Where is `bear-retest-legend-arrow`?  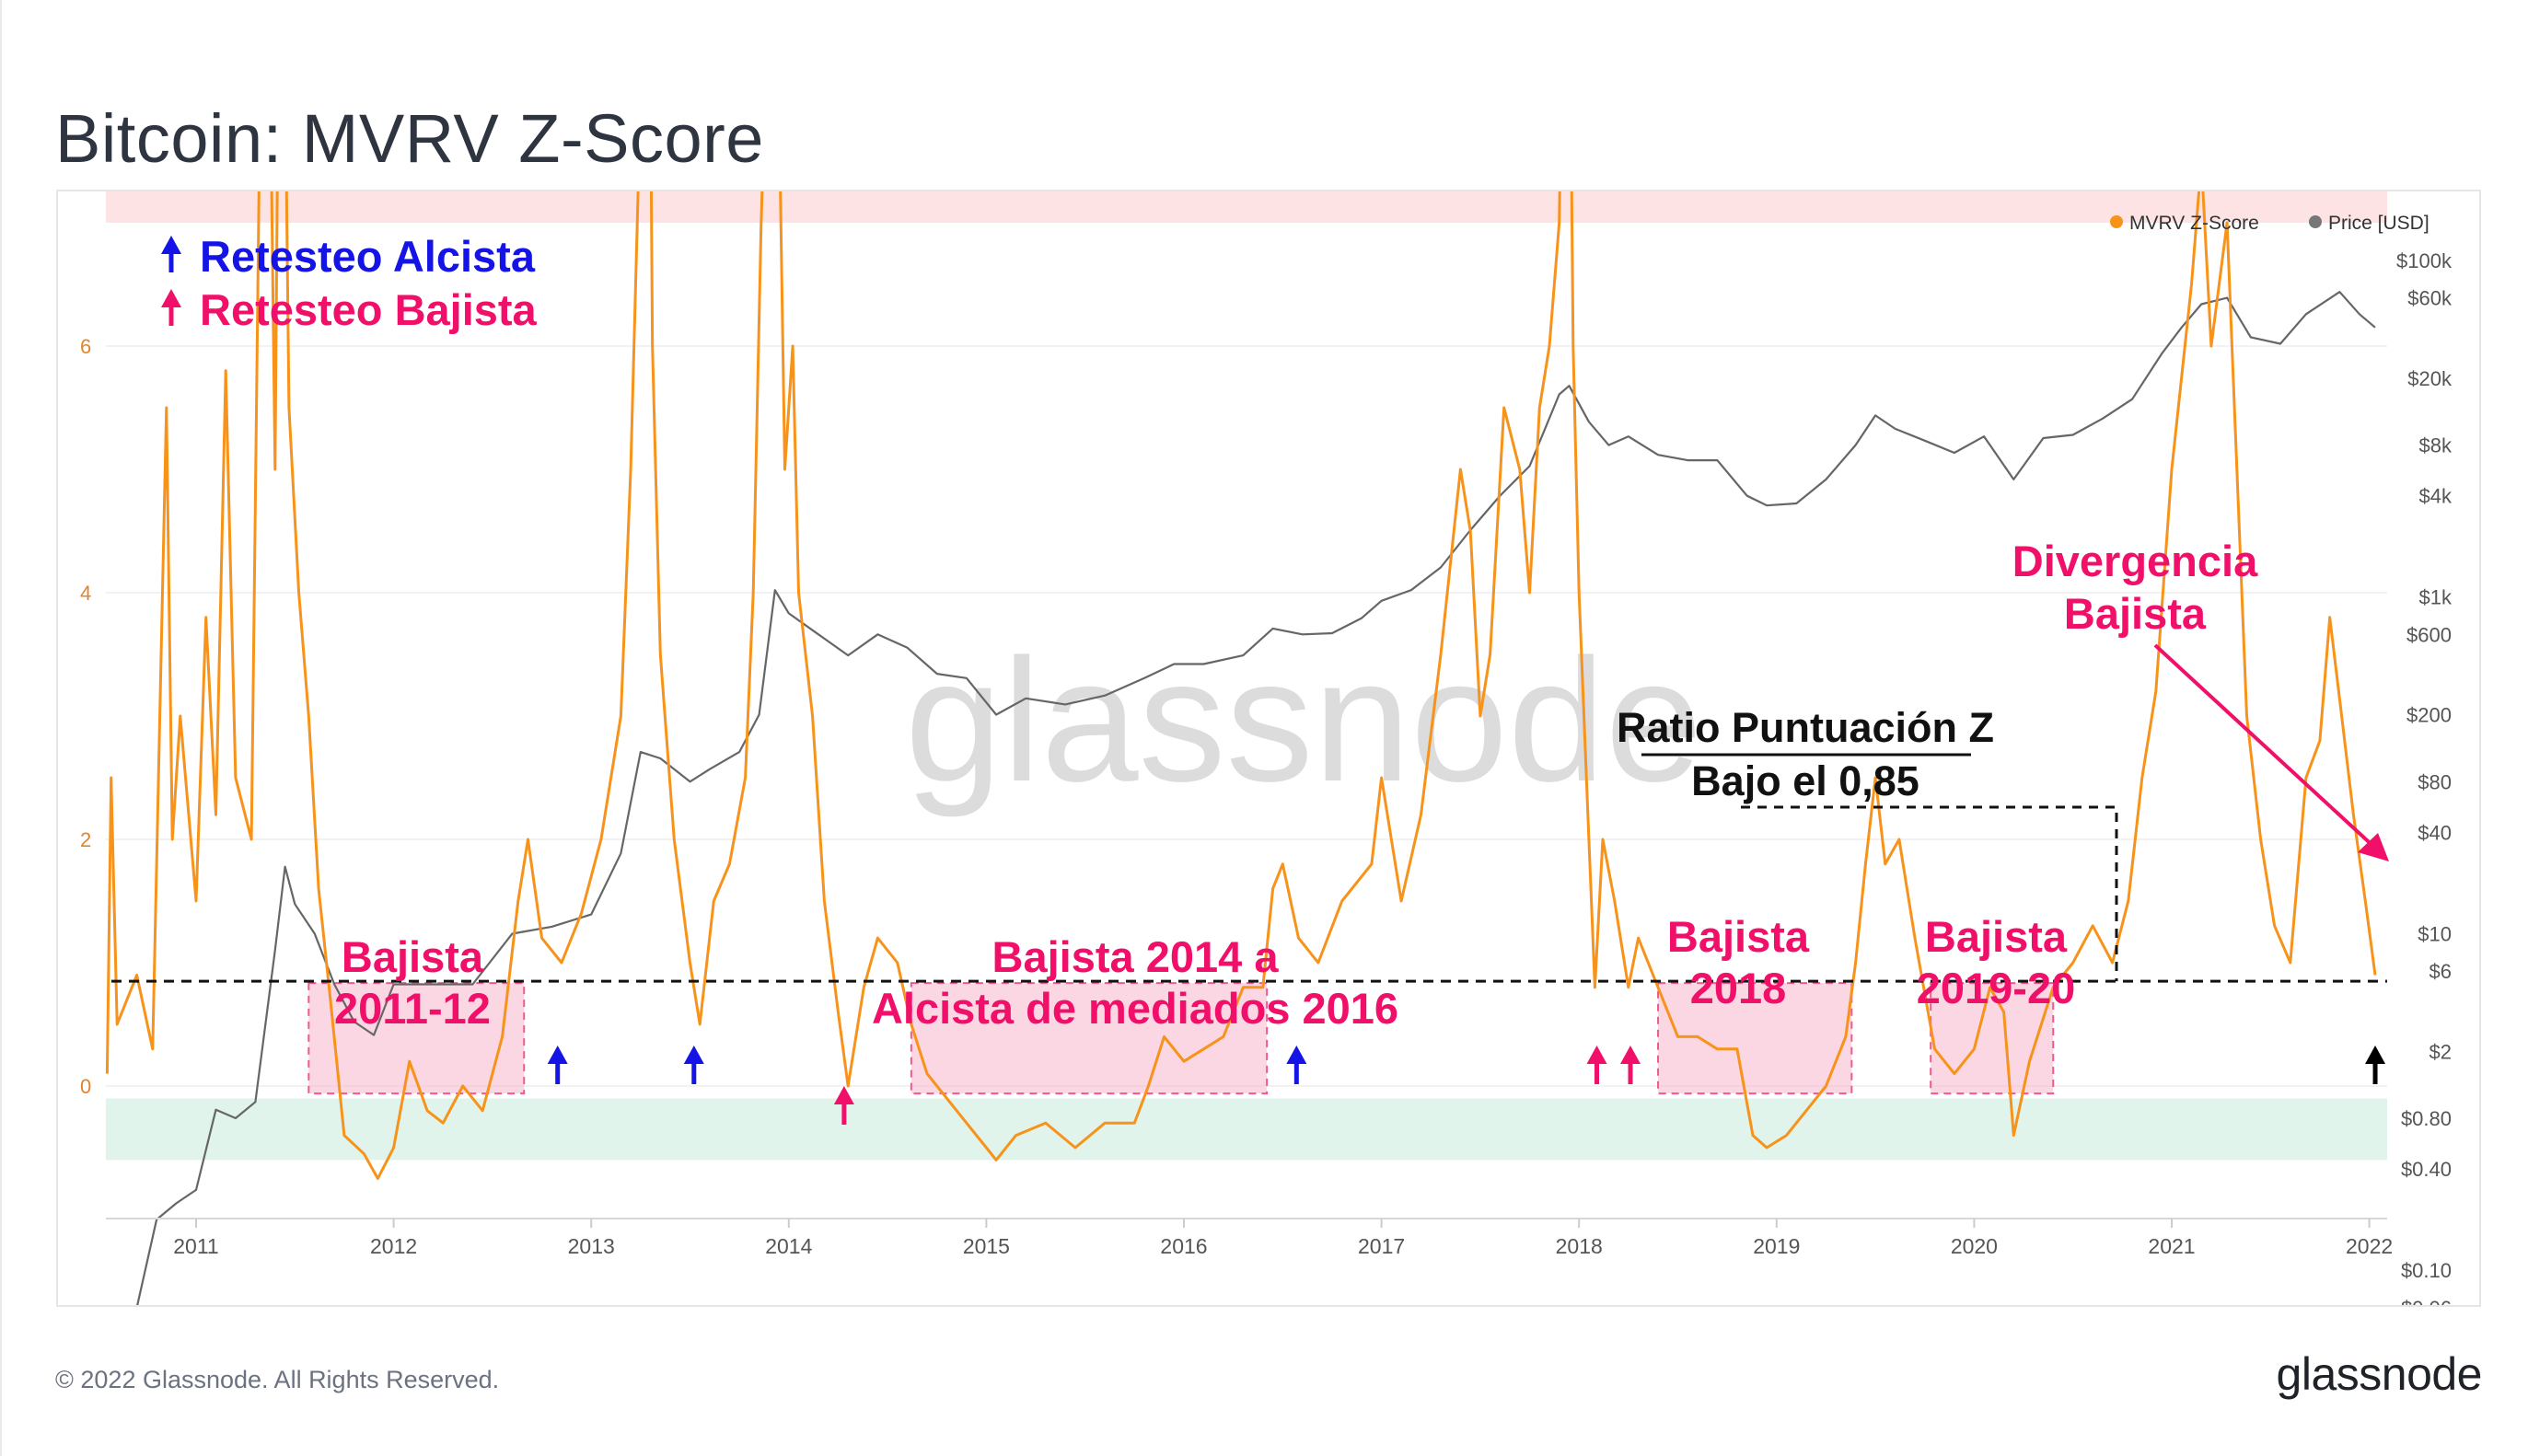
bear-retest-legend-arrow is located at coordinates (171, 307).